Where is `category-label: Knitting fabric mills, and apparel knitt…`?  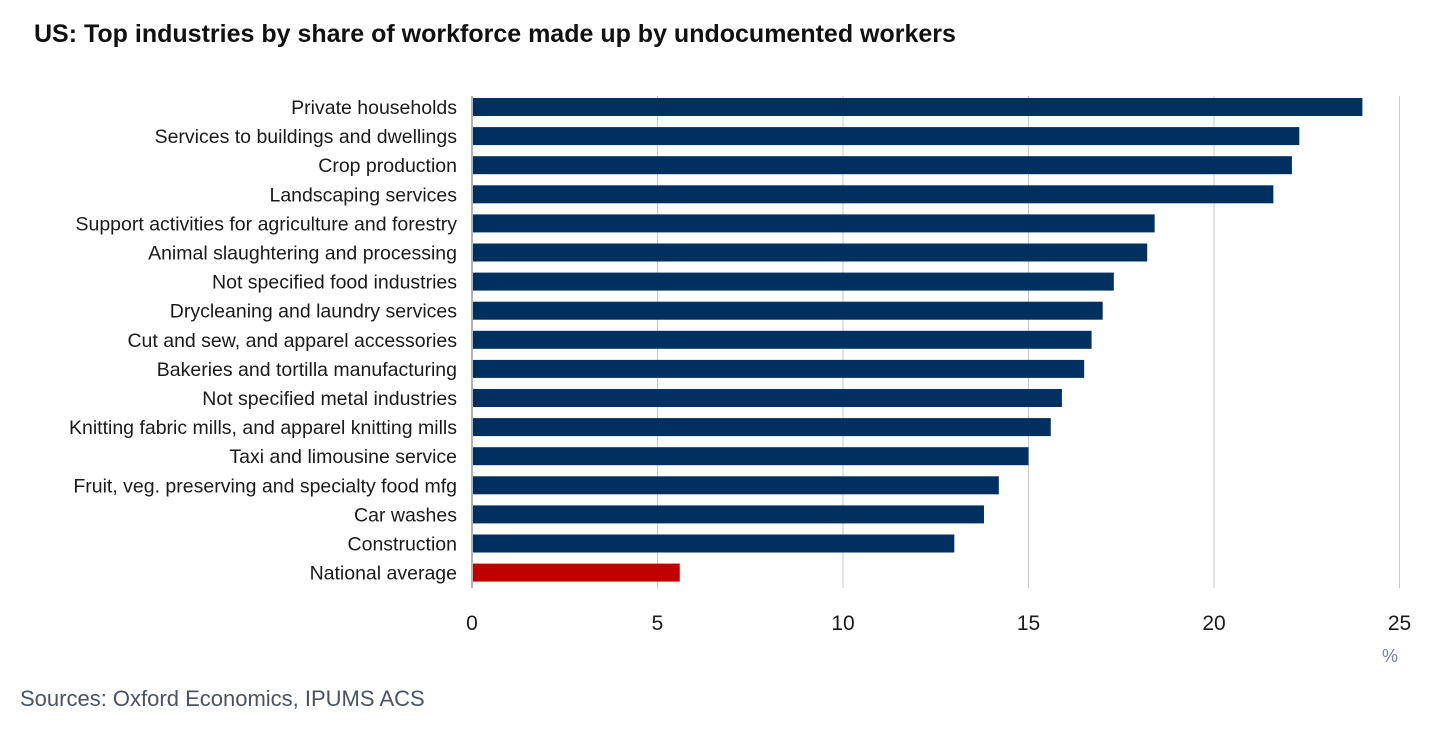 category-label: Knitting fabric mills, and apparel knitt… is located at coordinates (263, 428).